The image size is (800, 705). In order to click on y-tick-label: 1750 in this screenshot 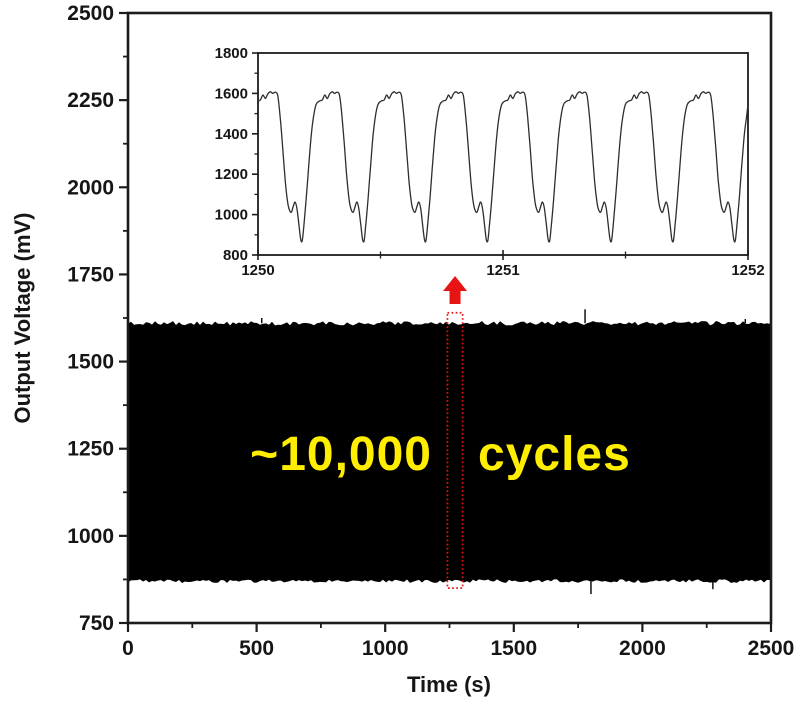, I will do `click(90, 274)`.